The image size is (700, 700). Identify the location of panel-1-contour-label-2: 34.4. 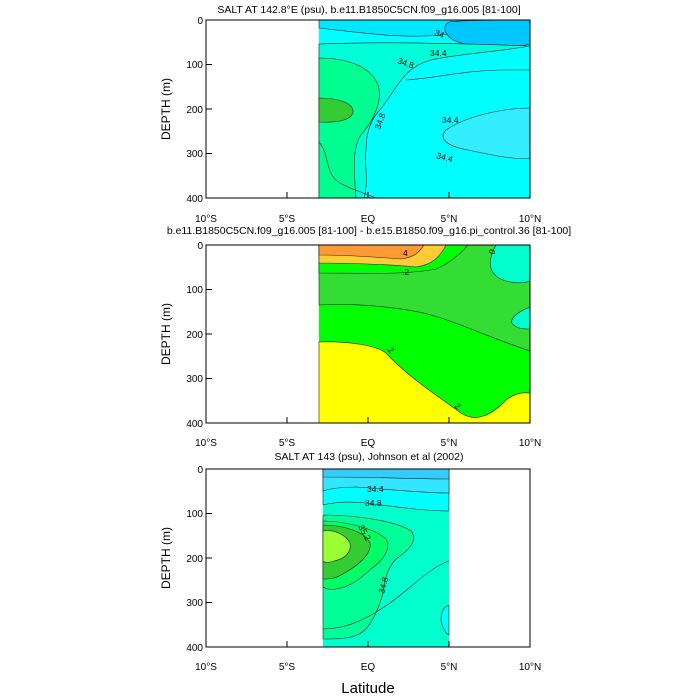
(438, 53).